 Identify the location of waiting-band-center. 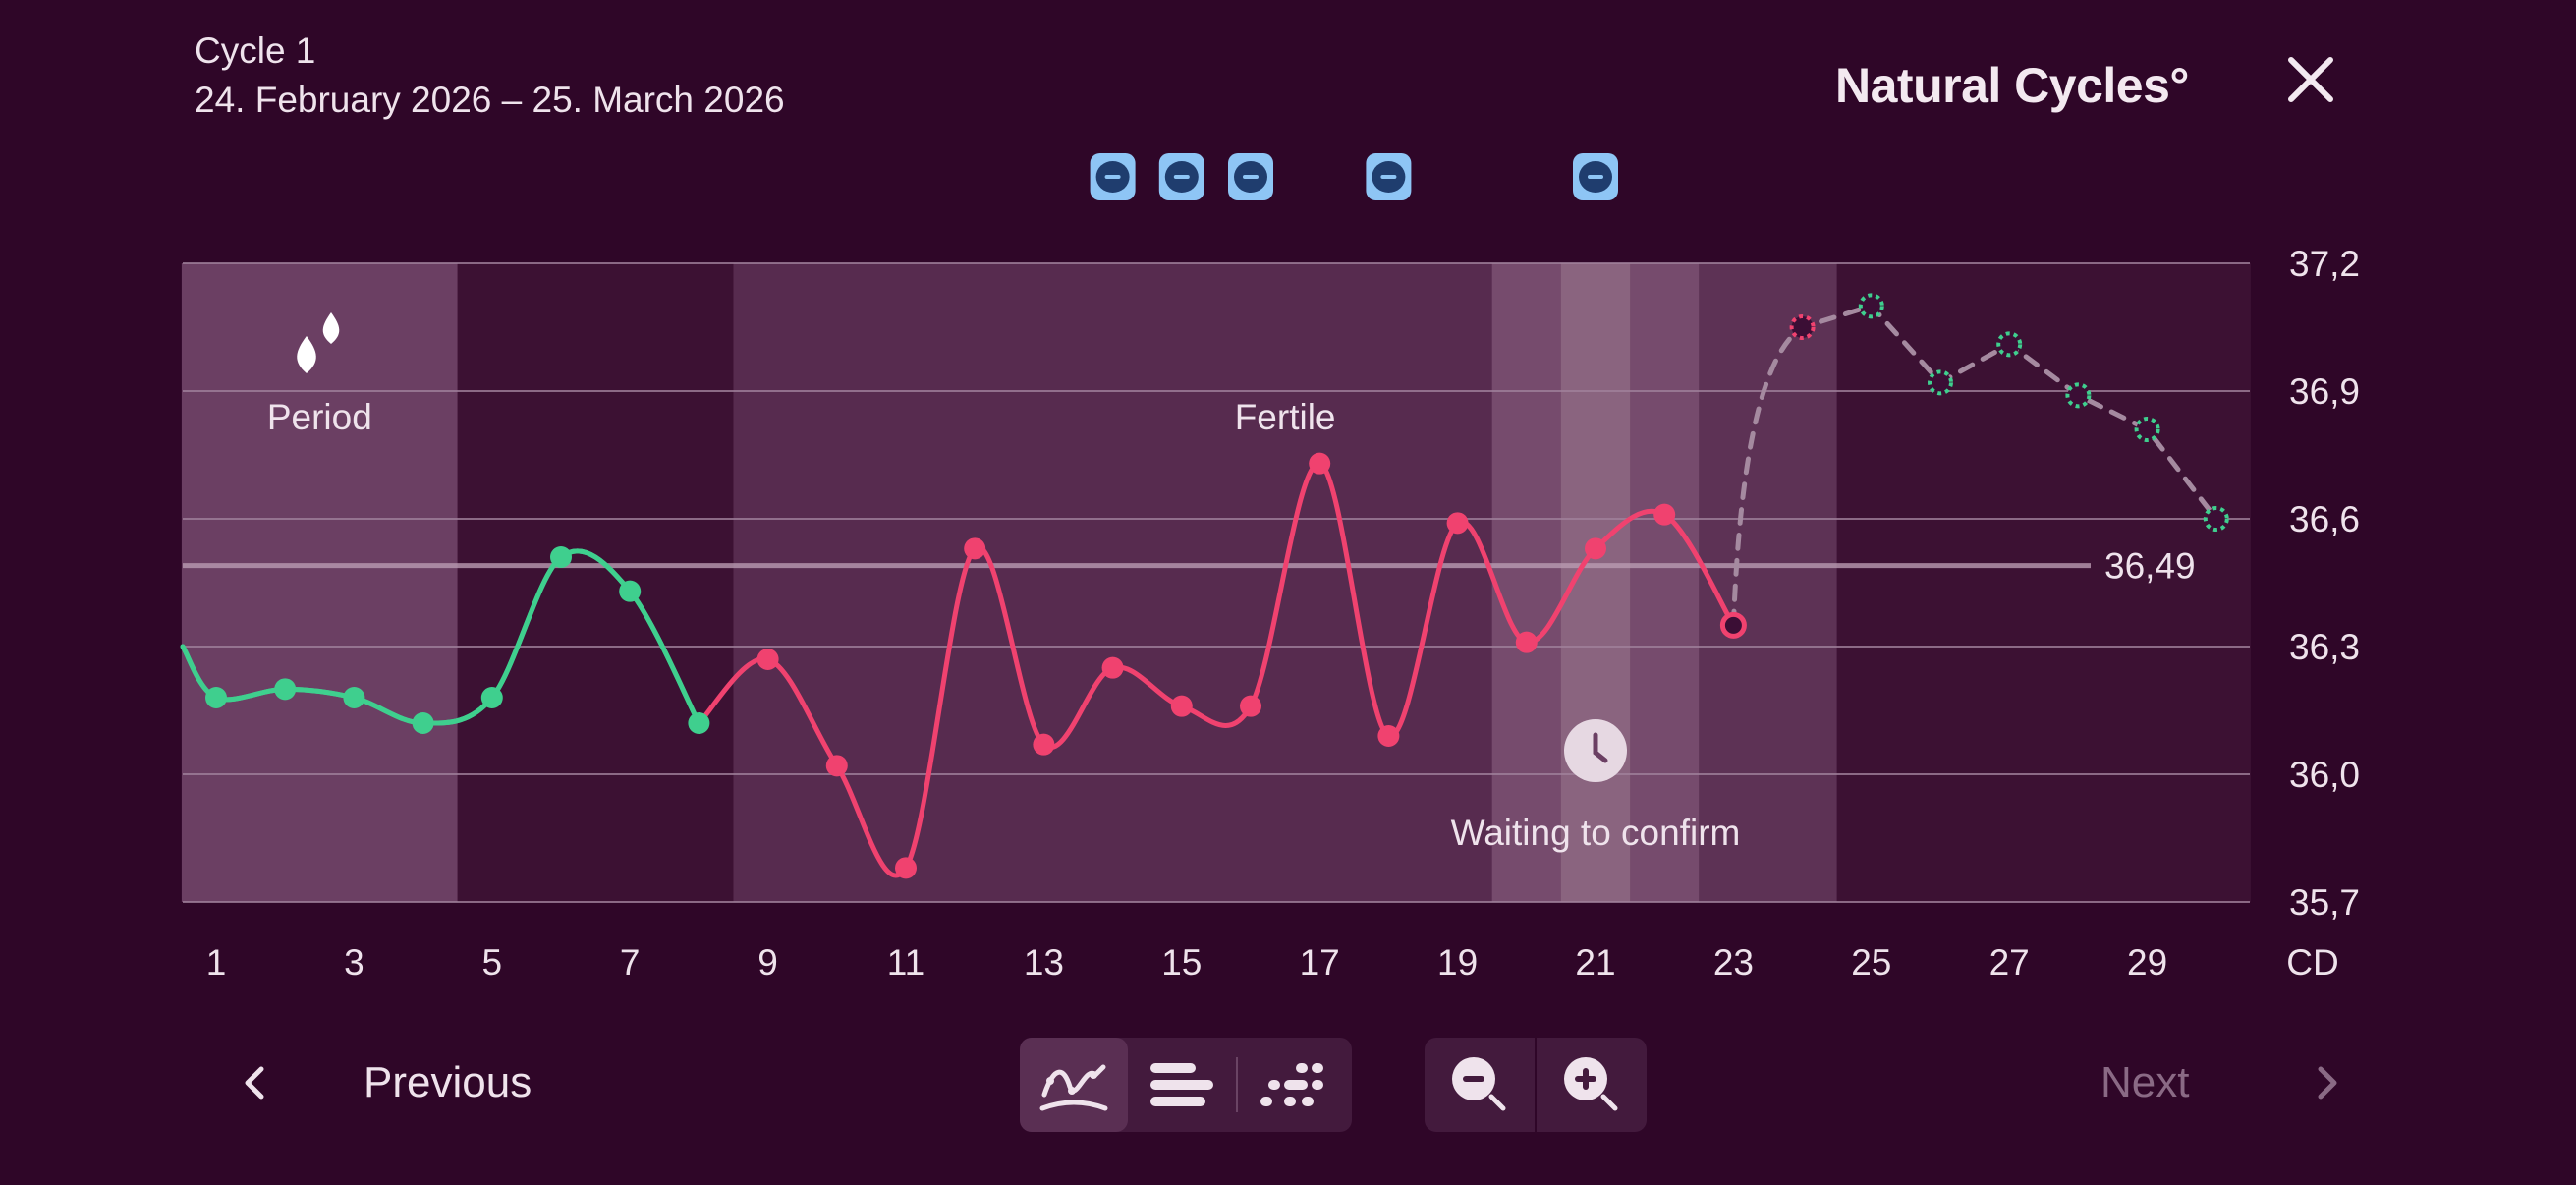
(1595, 583).